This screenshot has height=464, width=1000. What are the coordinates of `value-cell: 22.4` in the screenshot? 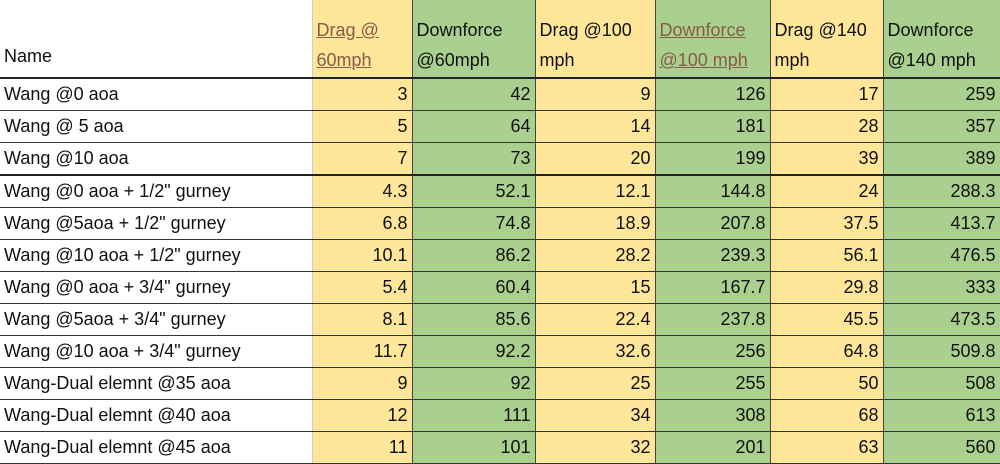 It's located at (595, 319).